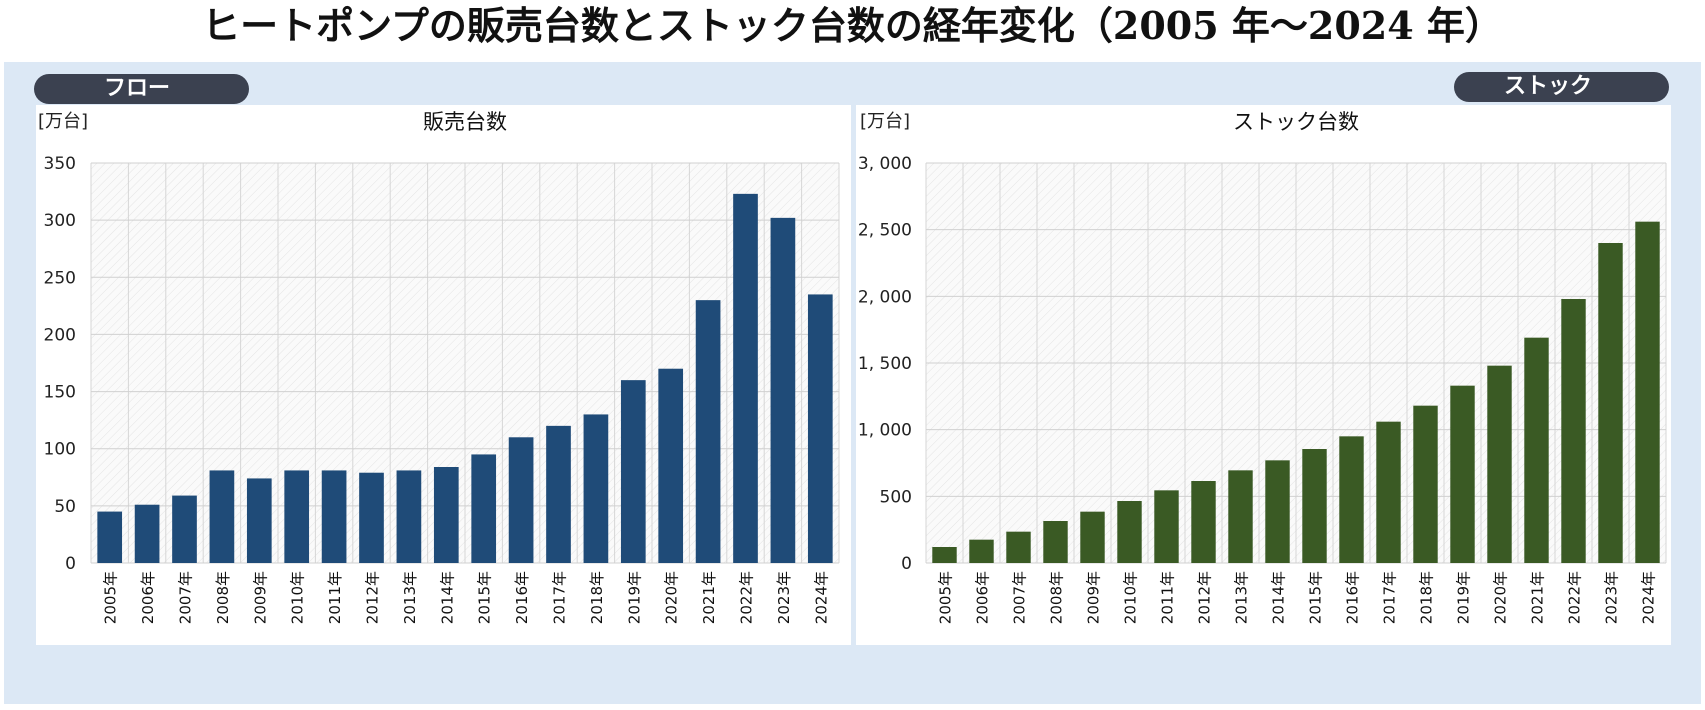  What do you see at coordinates (60, 278) in the screenshot?
I see `y-tick-label: 250` at bounding box center [60, 278].